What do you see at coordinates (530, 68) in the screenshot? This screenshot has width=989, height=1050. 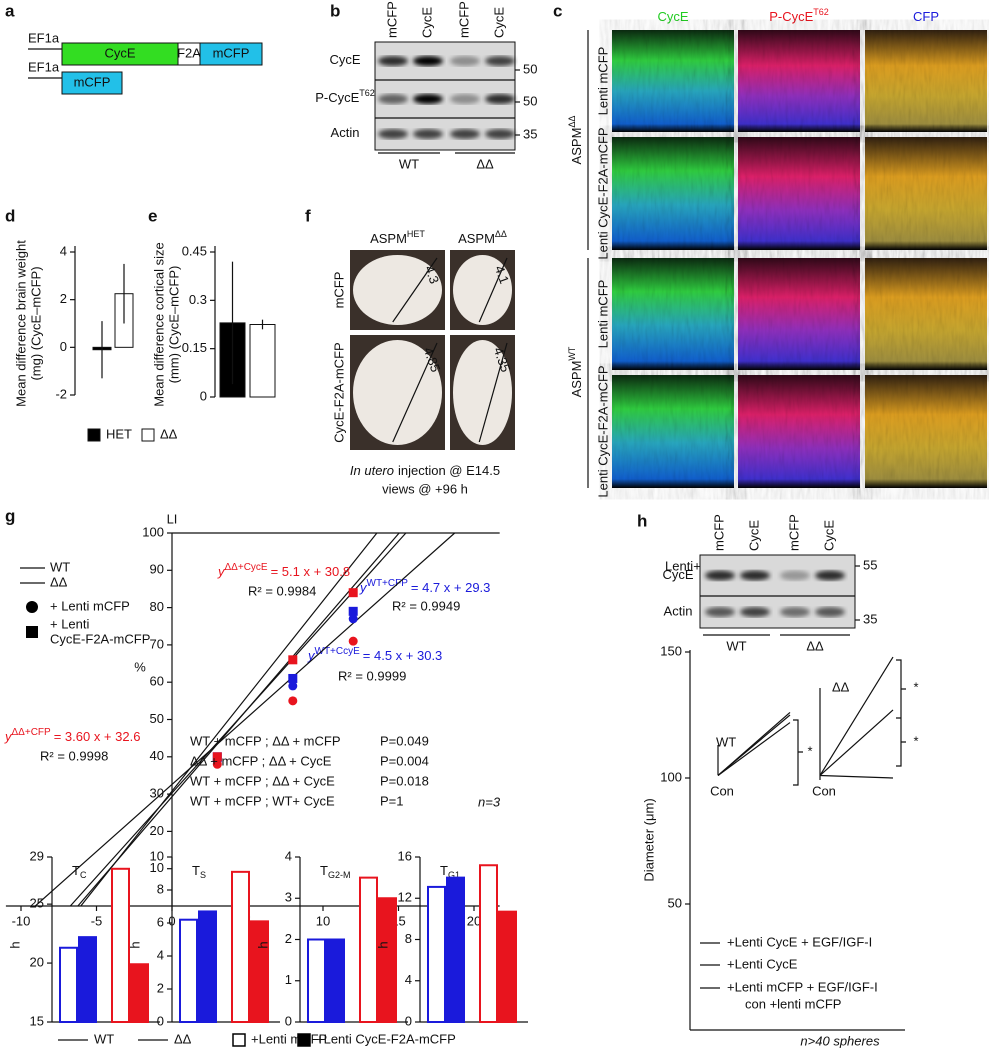 I see `mw-marker: 50` at bounding box center [530, 68].